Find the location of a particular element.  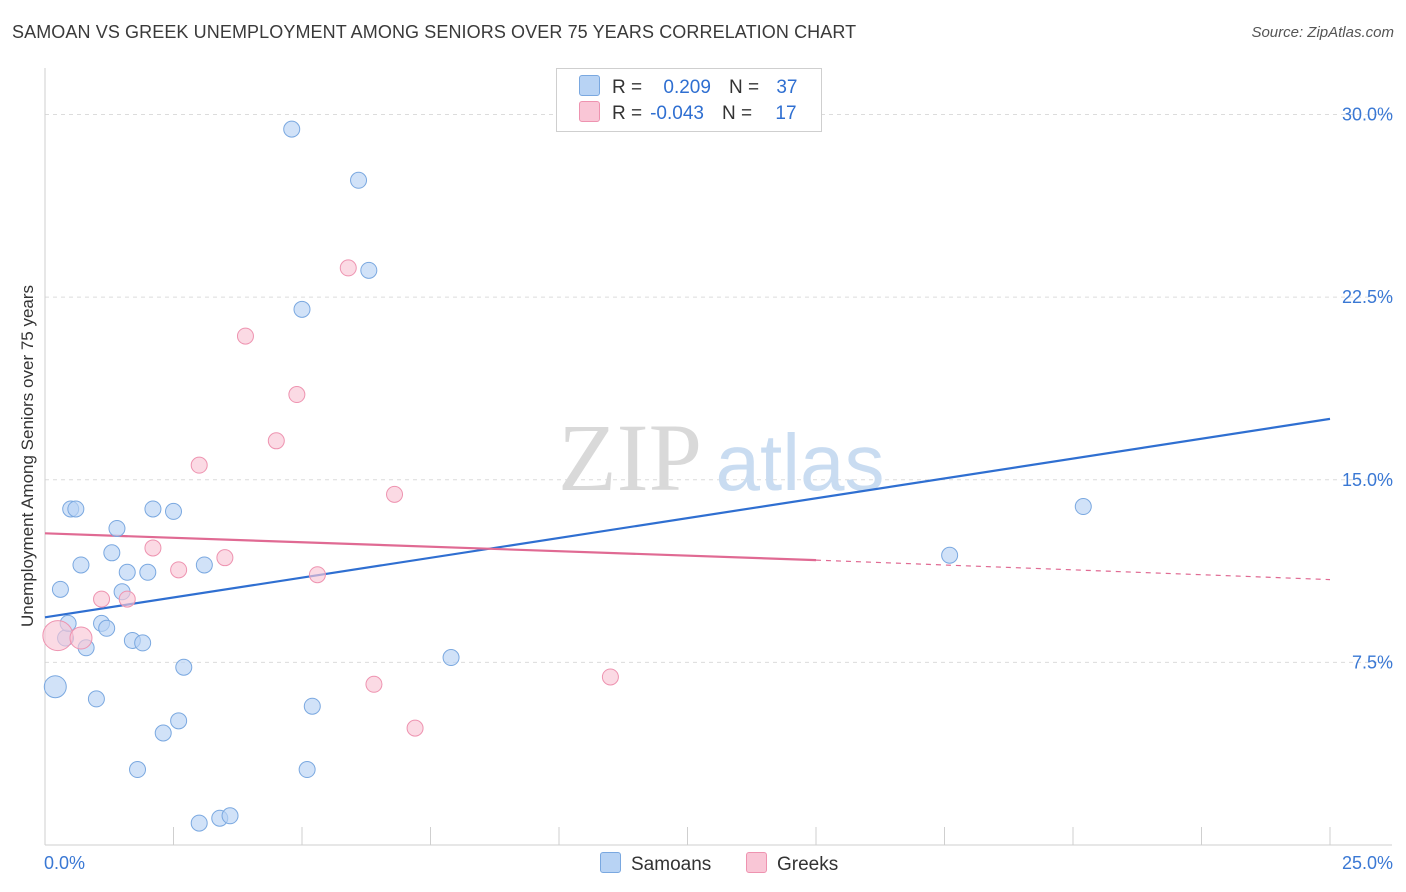

x-tick-label: 25.0% is located at coordinates (1367, 863).